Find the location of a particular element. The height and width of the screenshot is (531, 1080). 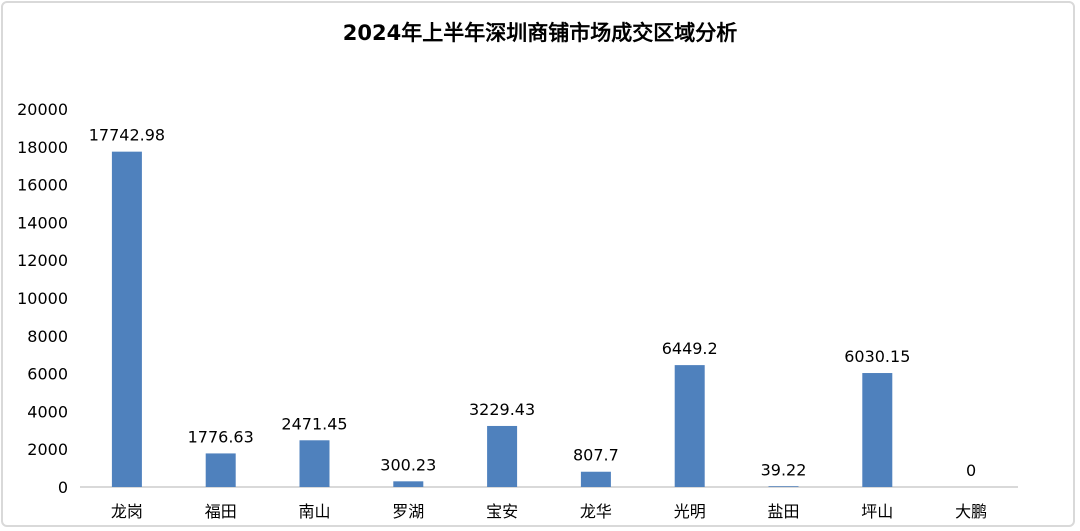

y-tick-label: 2000 is located at coordinates (47, 449).